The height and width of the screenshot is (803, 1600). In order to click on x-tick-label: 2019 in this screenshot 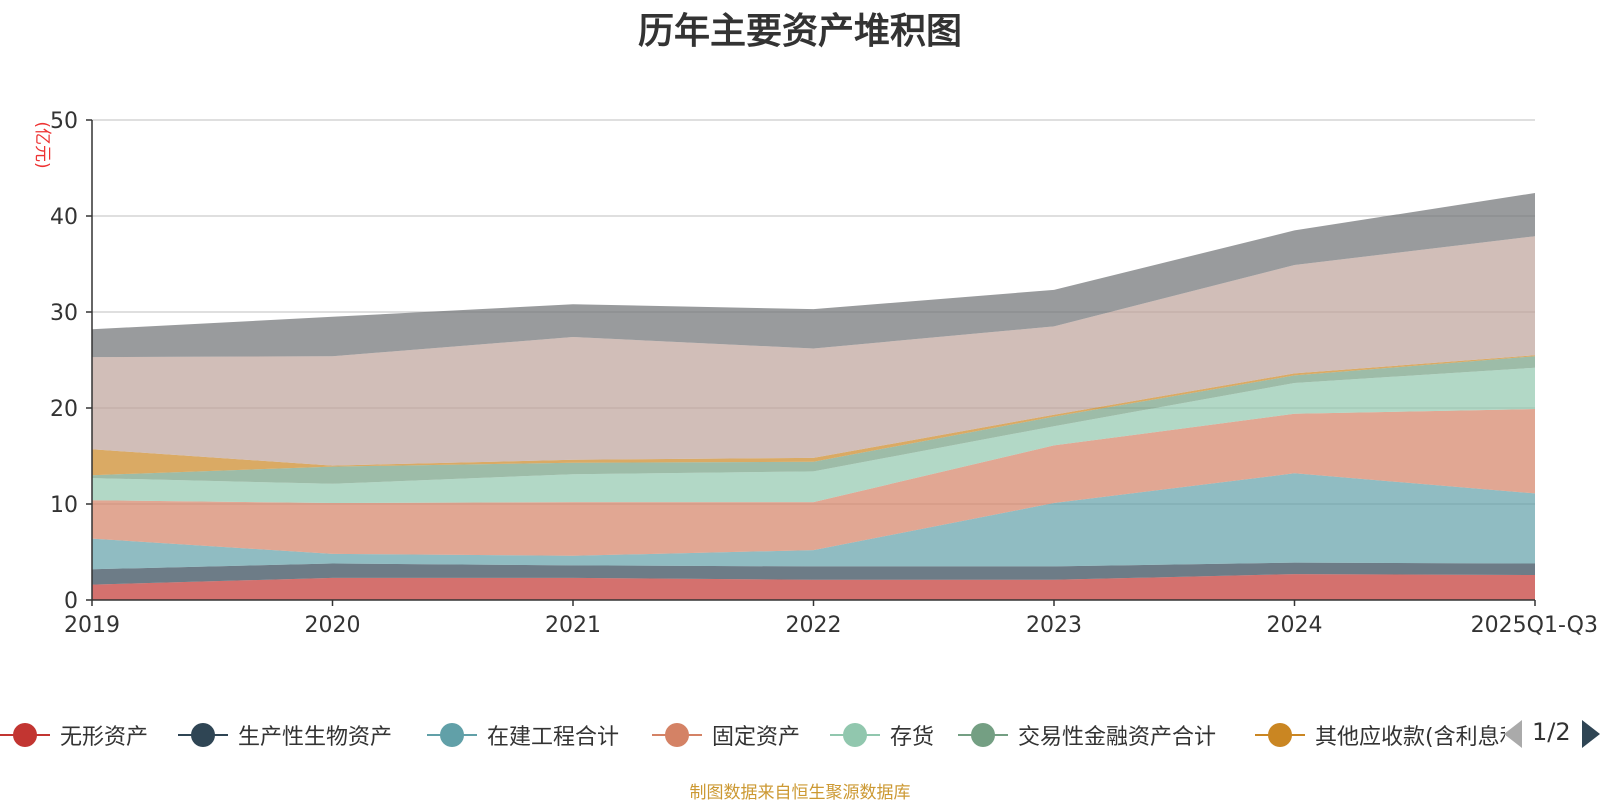, I will do `click(92, 625)`.